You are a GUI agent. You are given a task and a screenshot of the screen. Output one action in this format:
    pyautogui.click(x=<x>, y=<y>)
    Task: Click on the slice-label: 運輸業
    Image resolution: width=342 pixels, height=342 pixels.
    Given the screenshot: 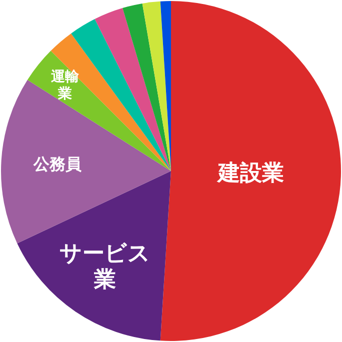 What is the action you would take?
    pyautogui.click(x=65, y=86)
    